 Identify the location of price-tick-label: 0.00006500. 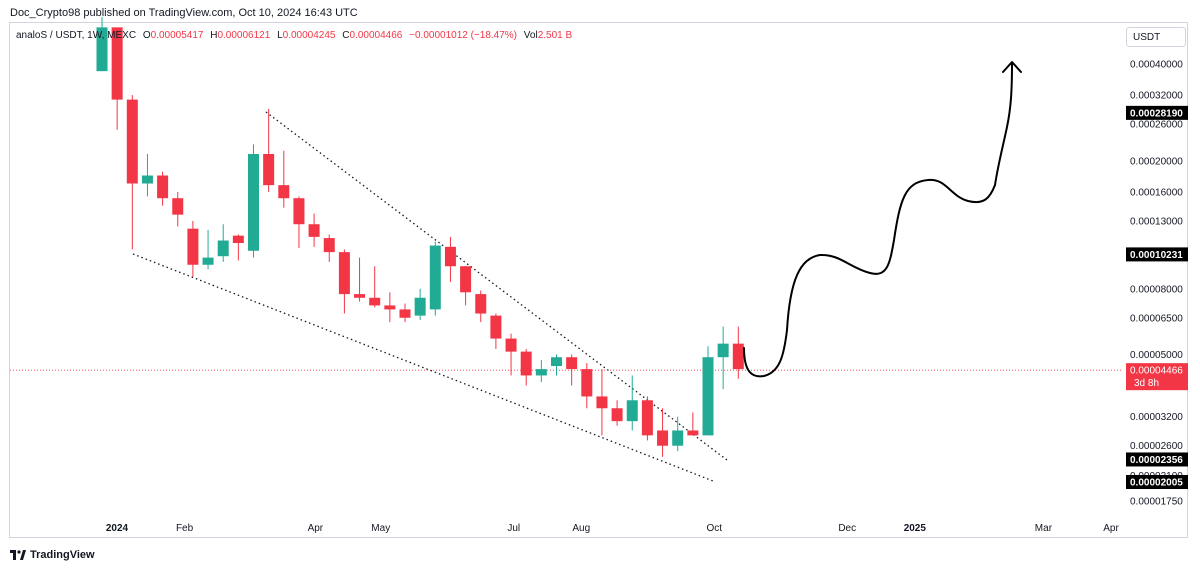
(1156, 318).